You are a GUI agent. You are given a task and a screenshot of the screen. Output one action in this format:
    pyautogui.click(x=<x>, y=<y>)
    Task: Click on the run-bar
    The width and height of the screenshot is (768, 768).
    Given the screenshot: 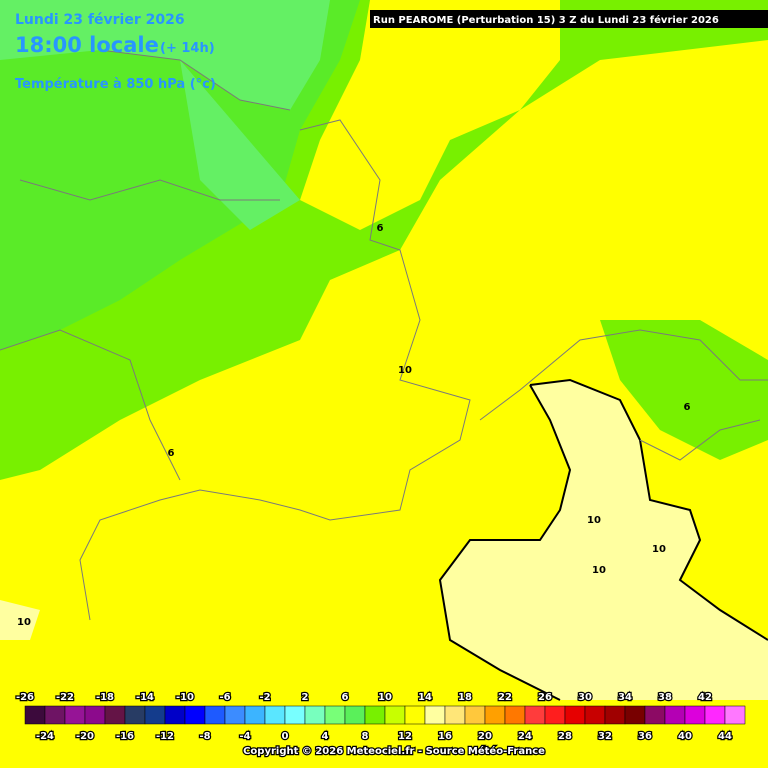 What is the action you would take?
    pyautogui.click(x=569, y=19)
    